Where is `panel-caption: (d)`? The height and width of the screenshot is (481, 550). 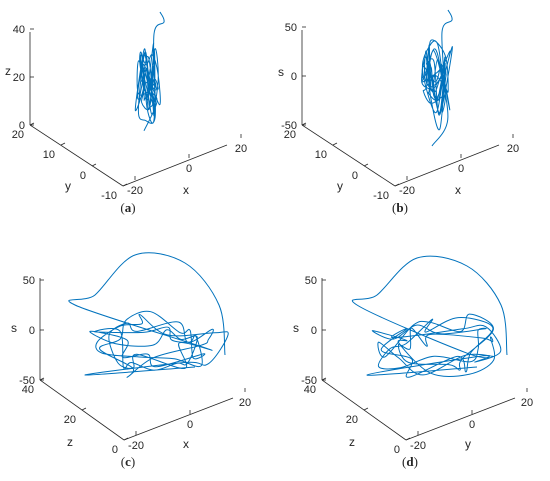
panel-caption: (d) is located at coordinates (410, 461).